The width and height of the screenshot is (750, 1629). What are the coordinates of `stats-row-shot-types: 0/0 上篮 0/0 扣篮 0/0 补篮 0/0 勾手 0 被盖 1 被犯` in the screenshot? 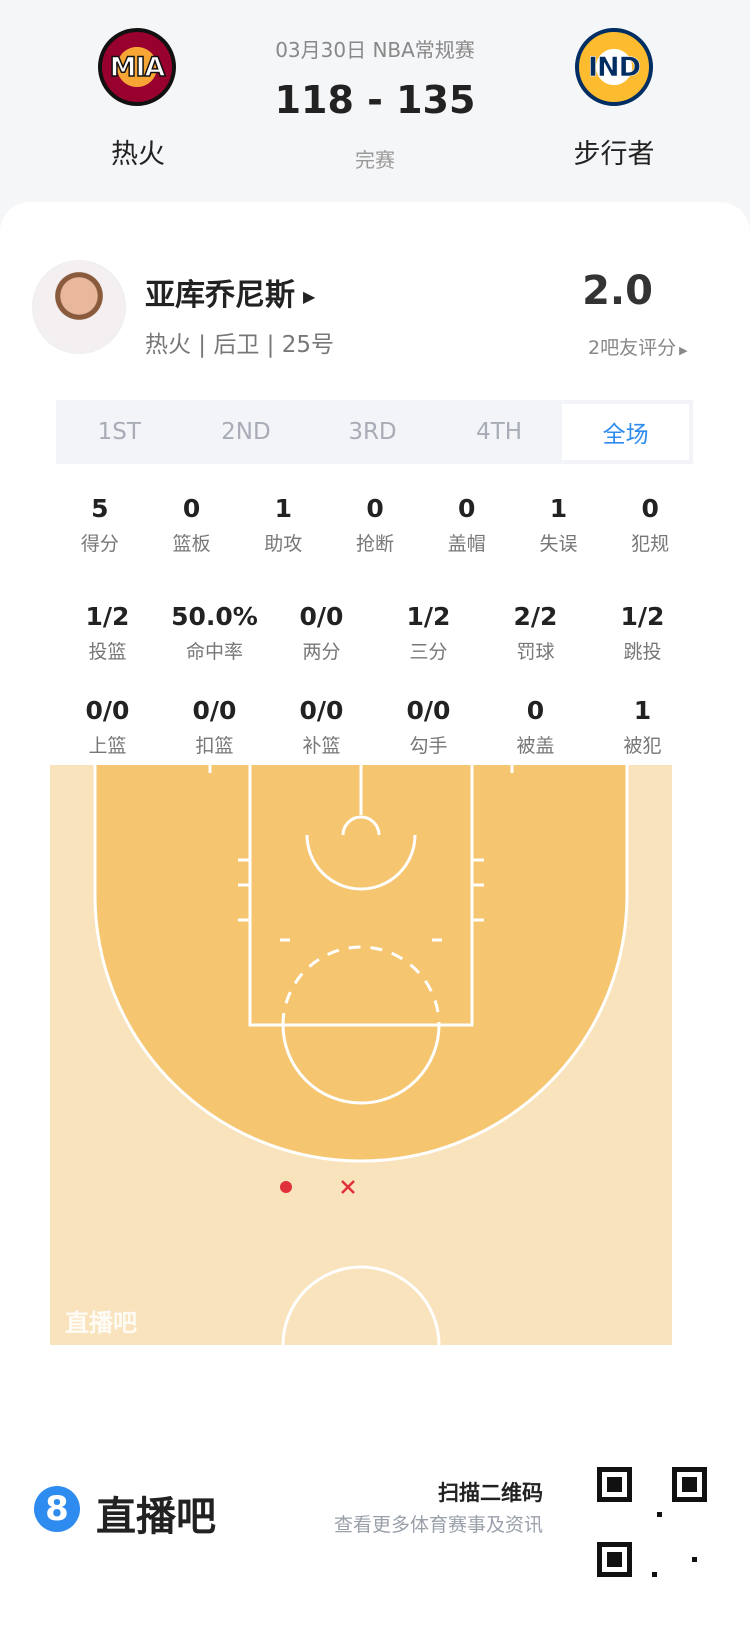 It's located at (375, 727).